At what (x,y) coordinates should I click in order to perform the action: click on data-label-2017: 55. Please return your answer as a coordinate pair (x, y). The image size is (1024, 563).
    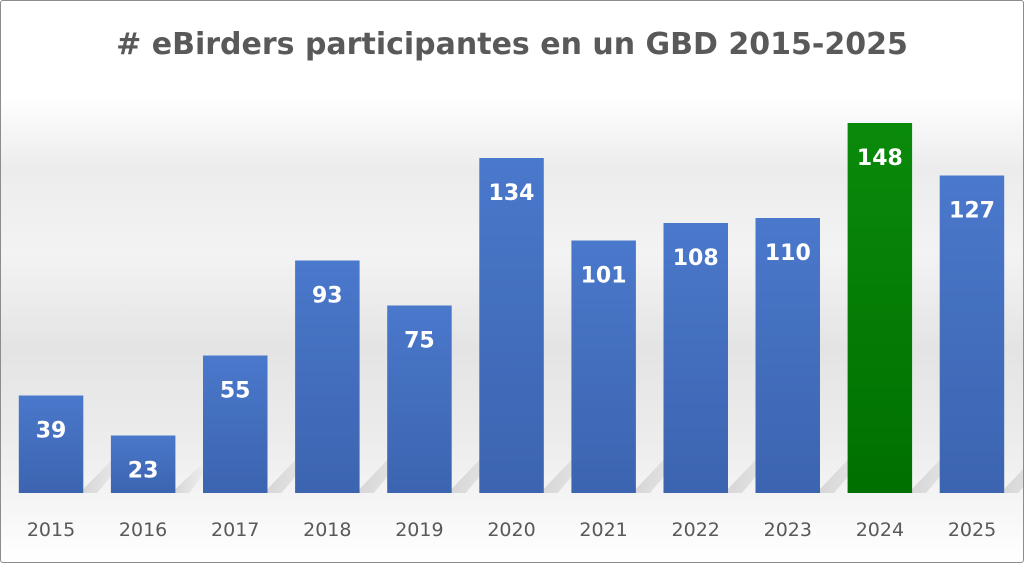
    Looking at the image, I should click on (235, 391).